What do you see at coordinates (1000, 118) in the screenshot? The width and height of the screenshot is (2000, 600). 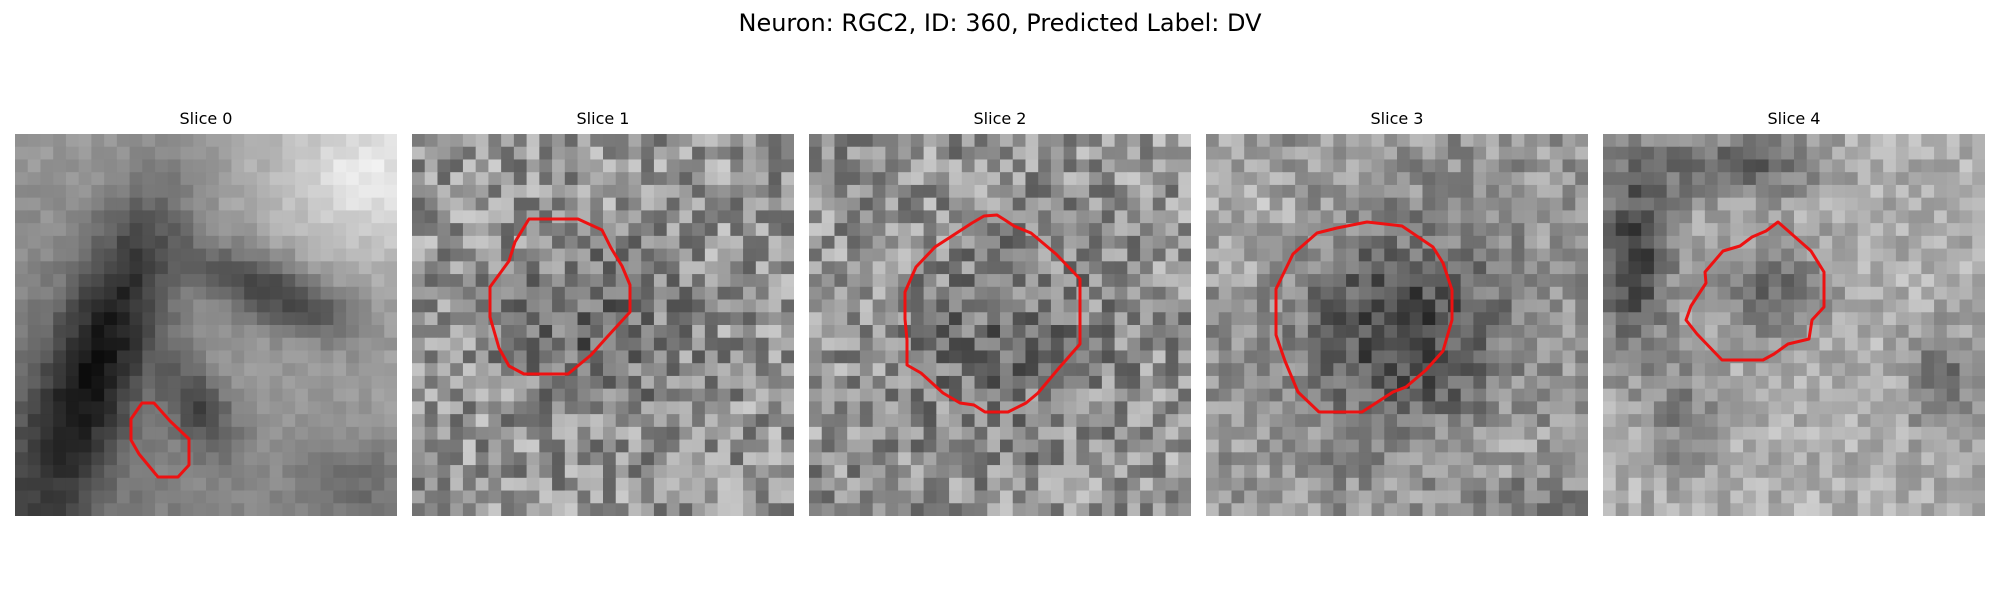 I see `slice-title-2: Slice 2` at bounding box center [1000, 118].